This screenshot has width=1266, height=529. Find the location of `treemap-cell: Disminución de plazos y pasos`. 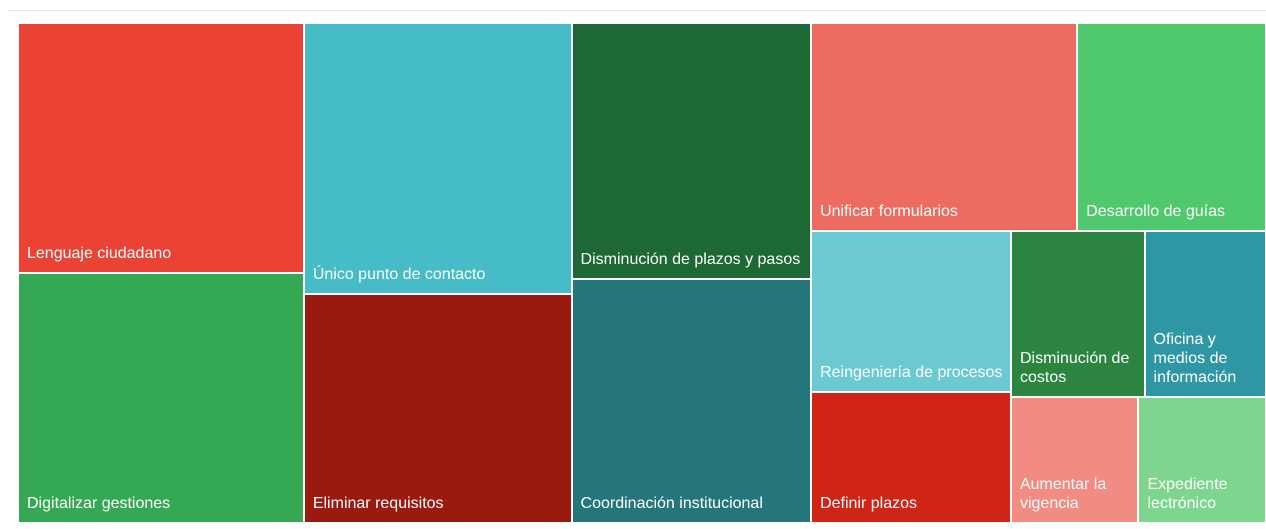

treemap-cell: Disminución de plazos y pasos is located at coordinates (691, 151).